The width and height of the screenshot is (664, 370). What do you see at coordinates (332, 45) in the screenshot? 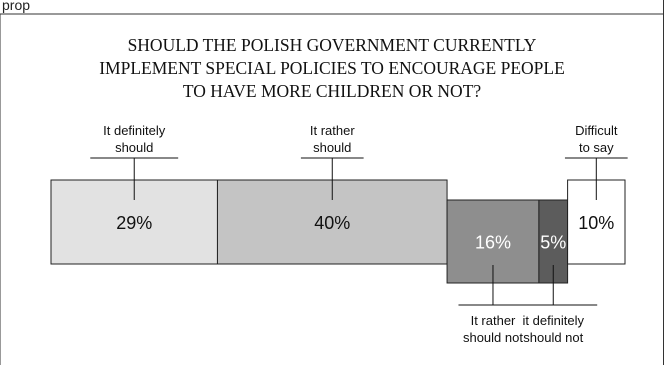
I see `title-line-1: SHOULD THE POLISH GOVERNMENT CURRENTLY` at bounding box center [332, 45].